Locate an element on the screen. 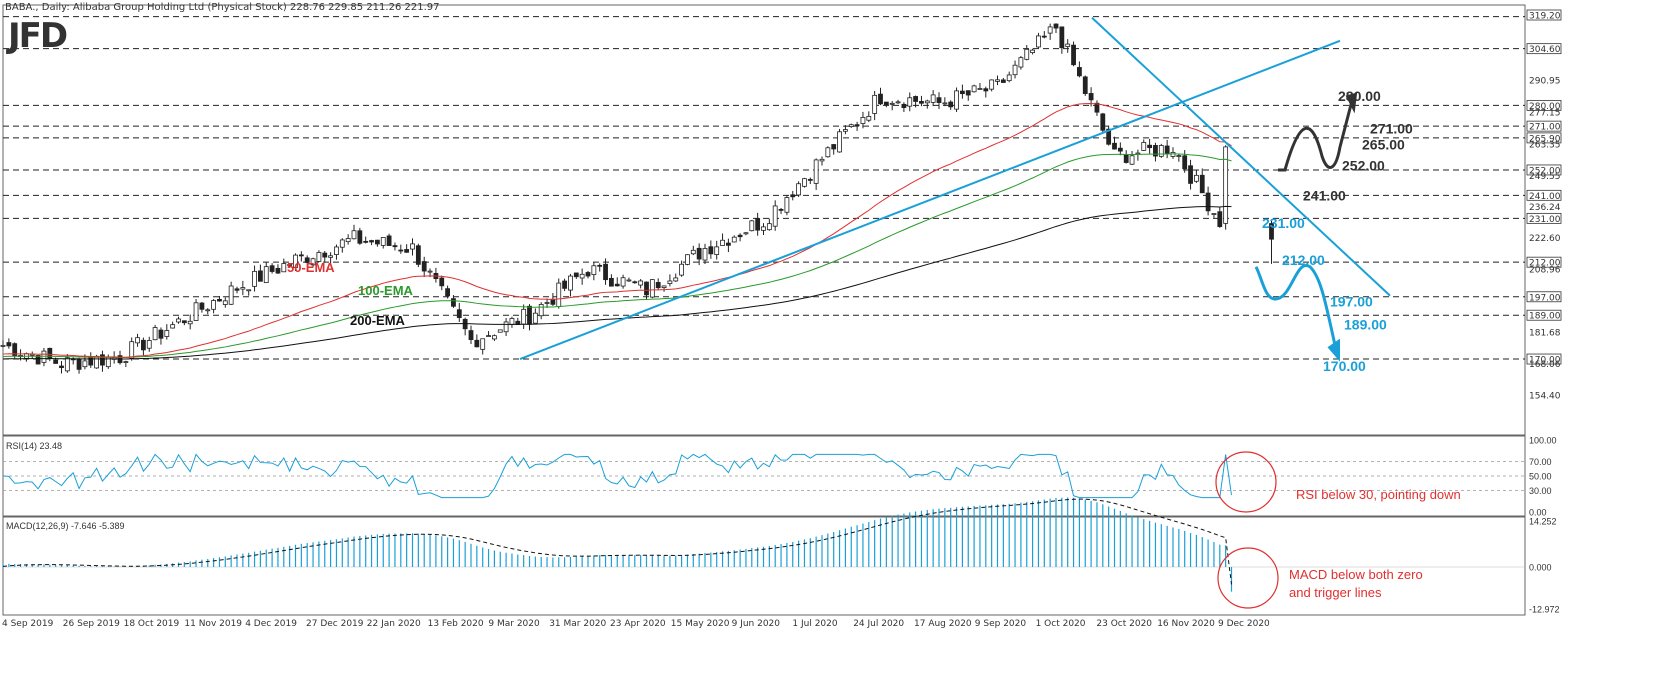  price-tick-label: 249.55 is located at coordinates (1545, 177).